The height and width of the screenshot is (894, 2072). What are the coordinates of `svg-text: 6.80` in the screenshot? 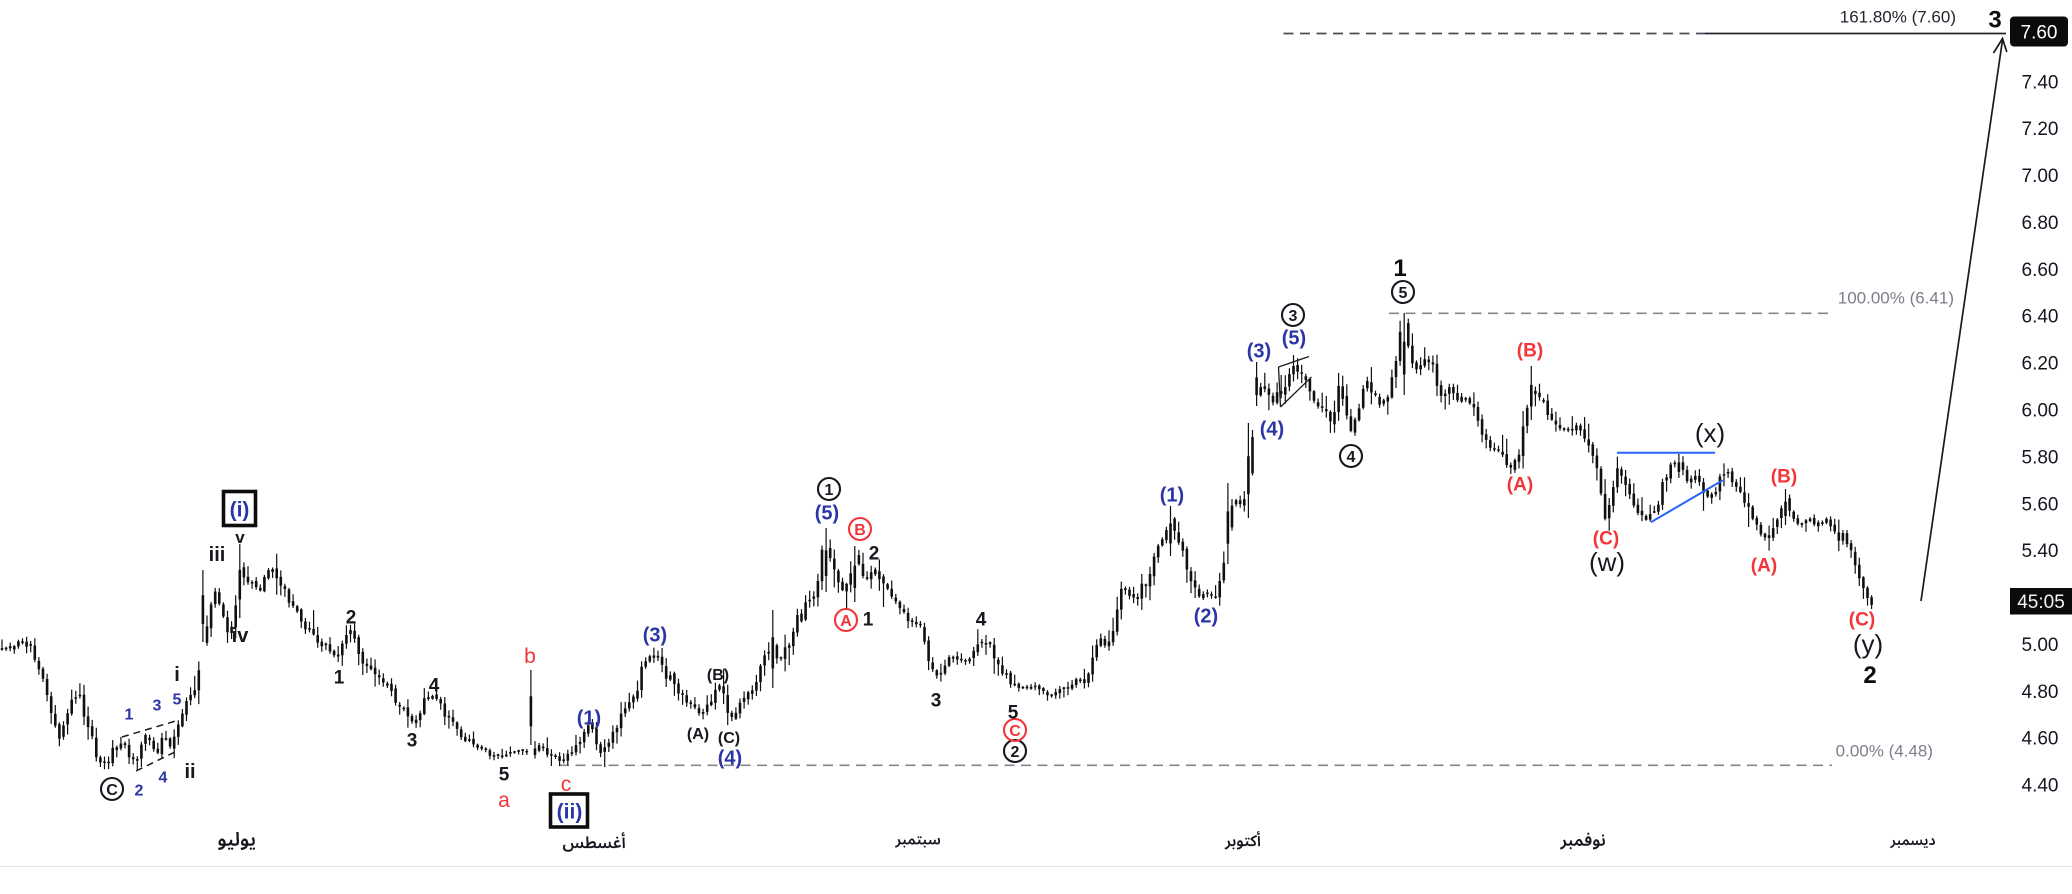 It's located at (2040, 223).